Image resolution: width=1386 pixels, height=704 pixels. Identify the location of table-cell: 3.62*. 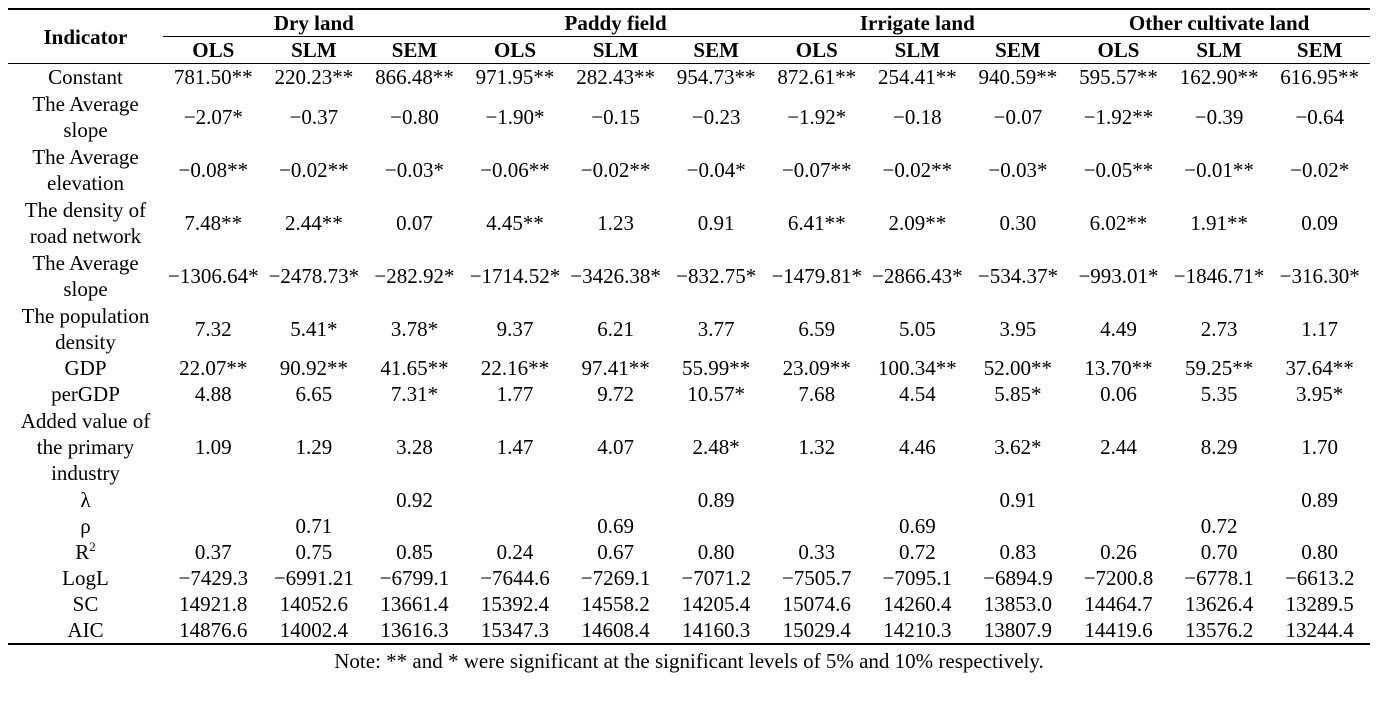
(1018, 447).